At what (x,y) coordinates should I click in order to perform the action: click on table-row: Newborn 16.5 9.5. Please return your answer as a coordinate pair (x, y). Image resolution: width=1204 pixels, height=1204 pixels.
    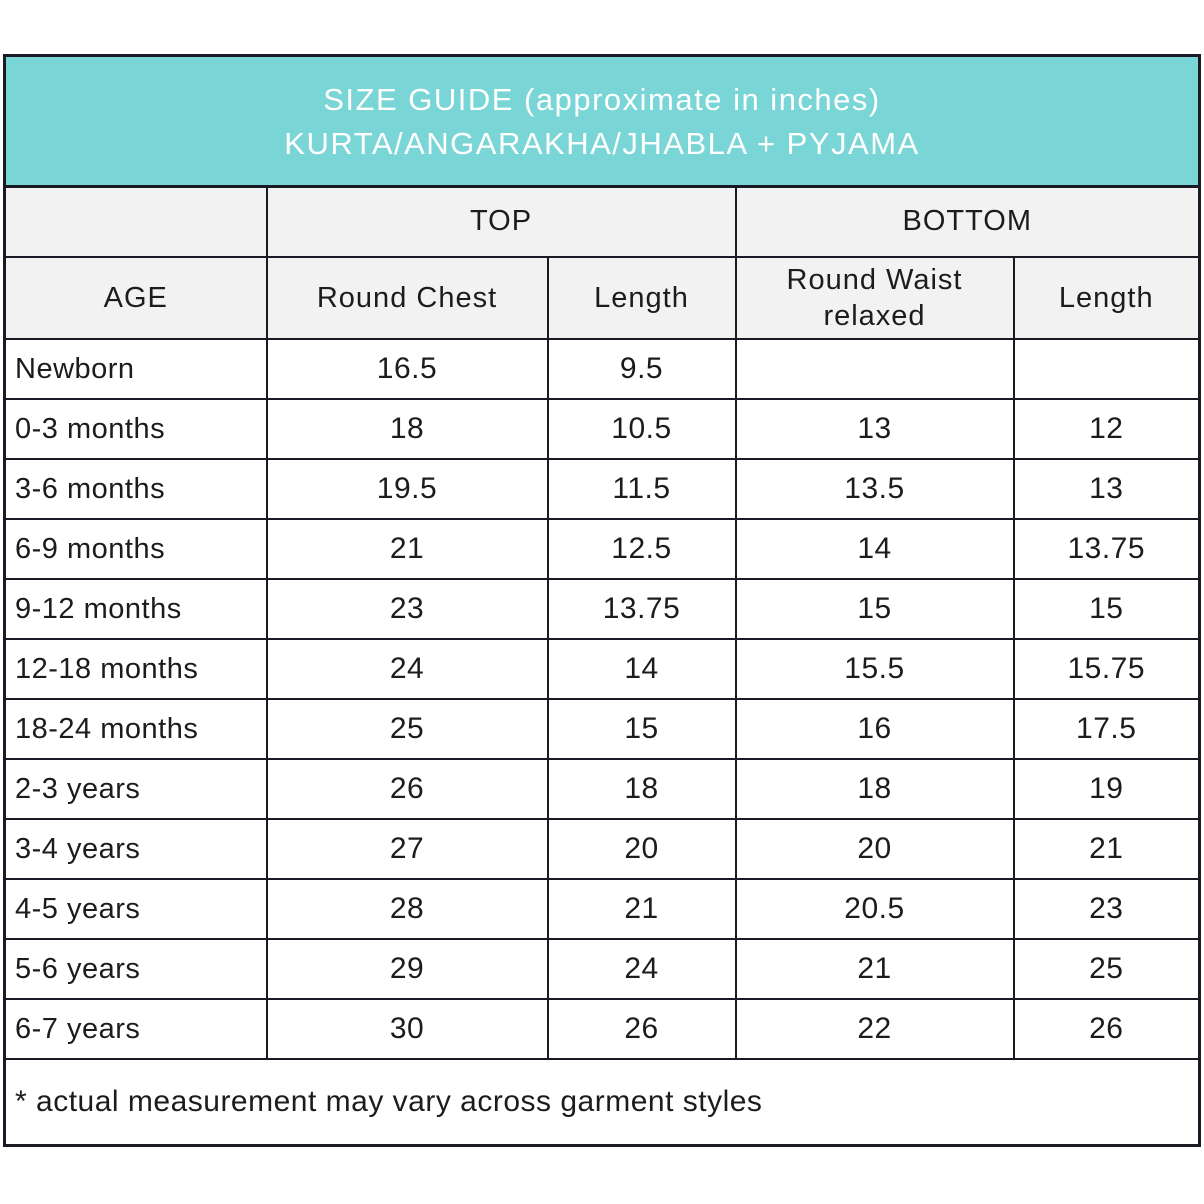
    Looking at the image, I should click on (602, 369).